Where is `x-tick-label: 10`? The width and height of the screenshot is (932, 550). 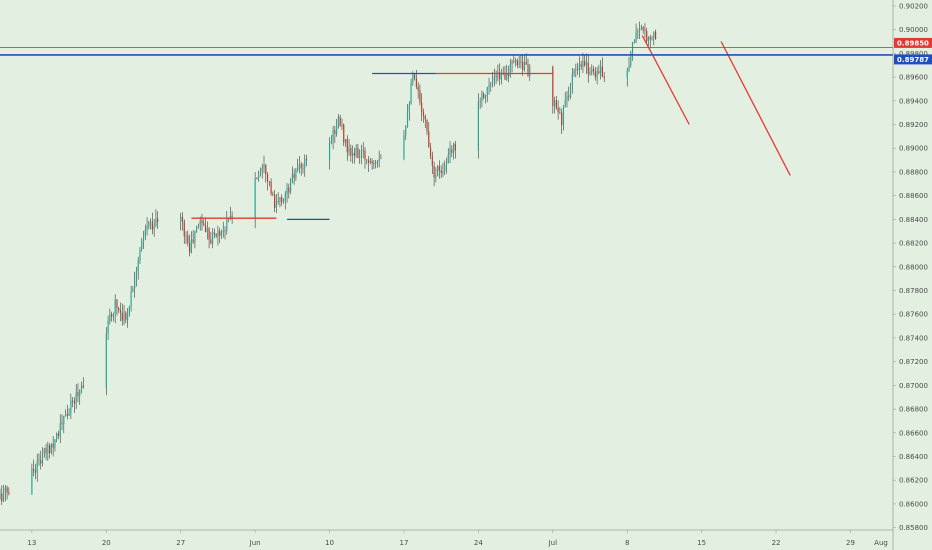 x-tick-label: 10 is located at coordinates (329, 543).